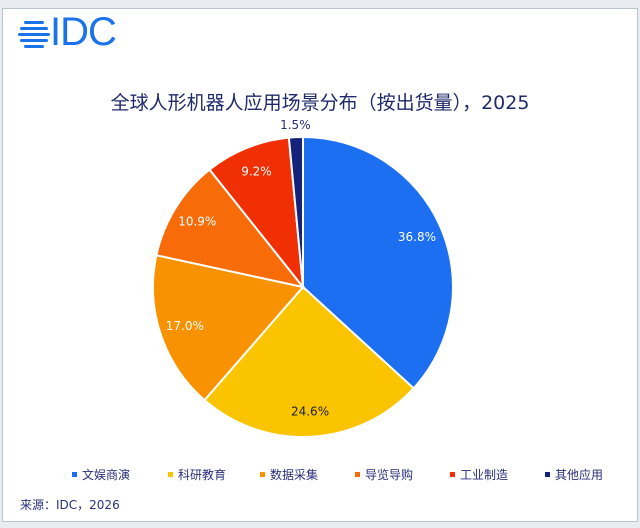  I want to click on legend: 文娱商演 科研教育 数据采集 导览导购 工业制造 其他应用, so click(320, 474).